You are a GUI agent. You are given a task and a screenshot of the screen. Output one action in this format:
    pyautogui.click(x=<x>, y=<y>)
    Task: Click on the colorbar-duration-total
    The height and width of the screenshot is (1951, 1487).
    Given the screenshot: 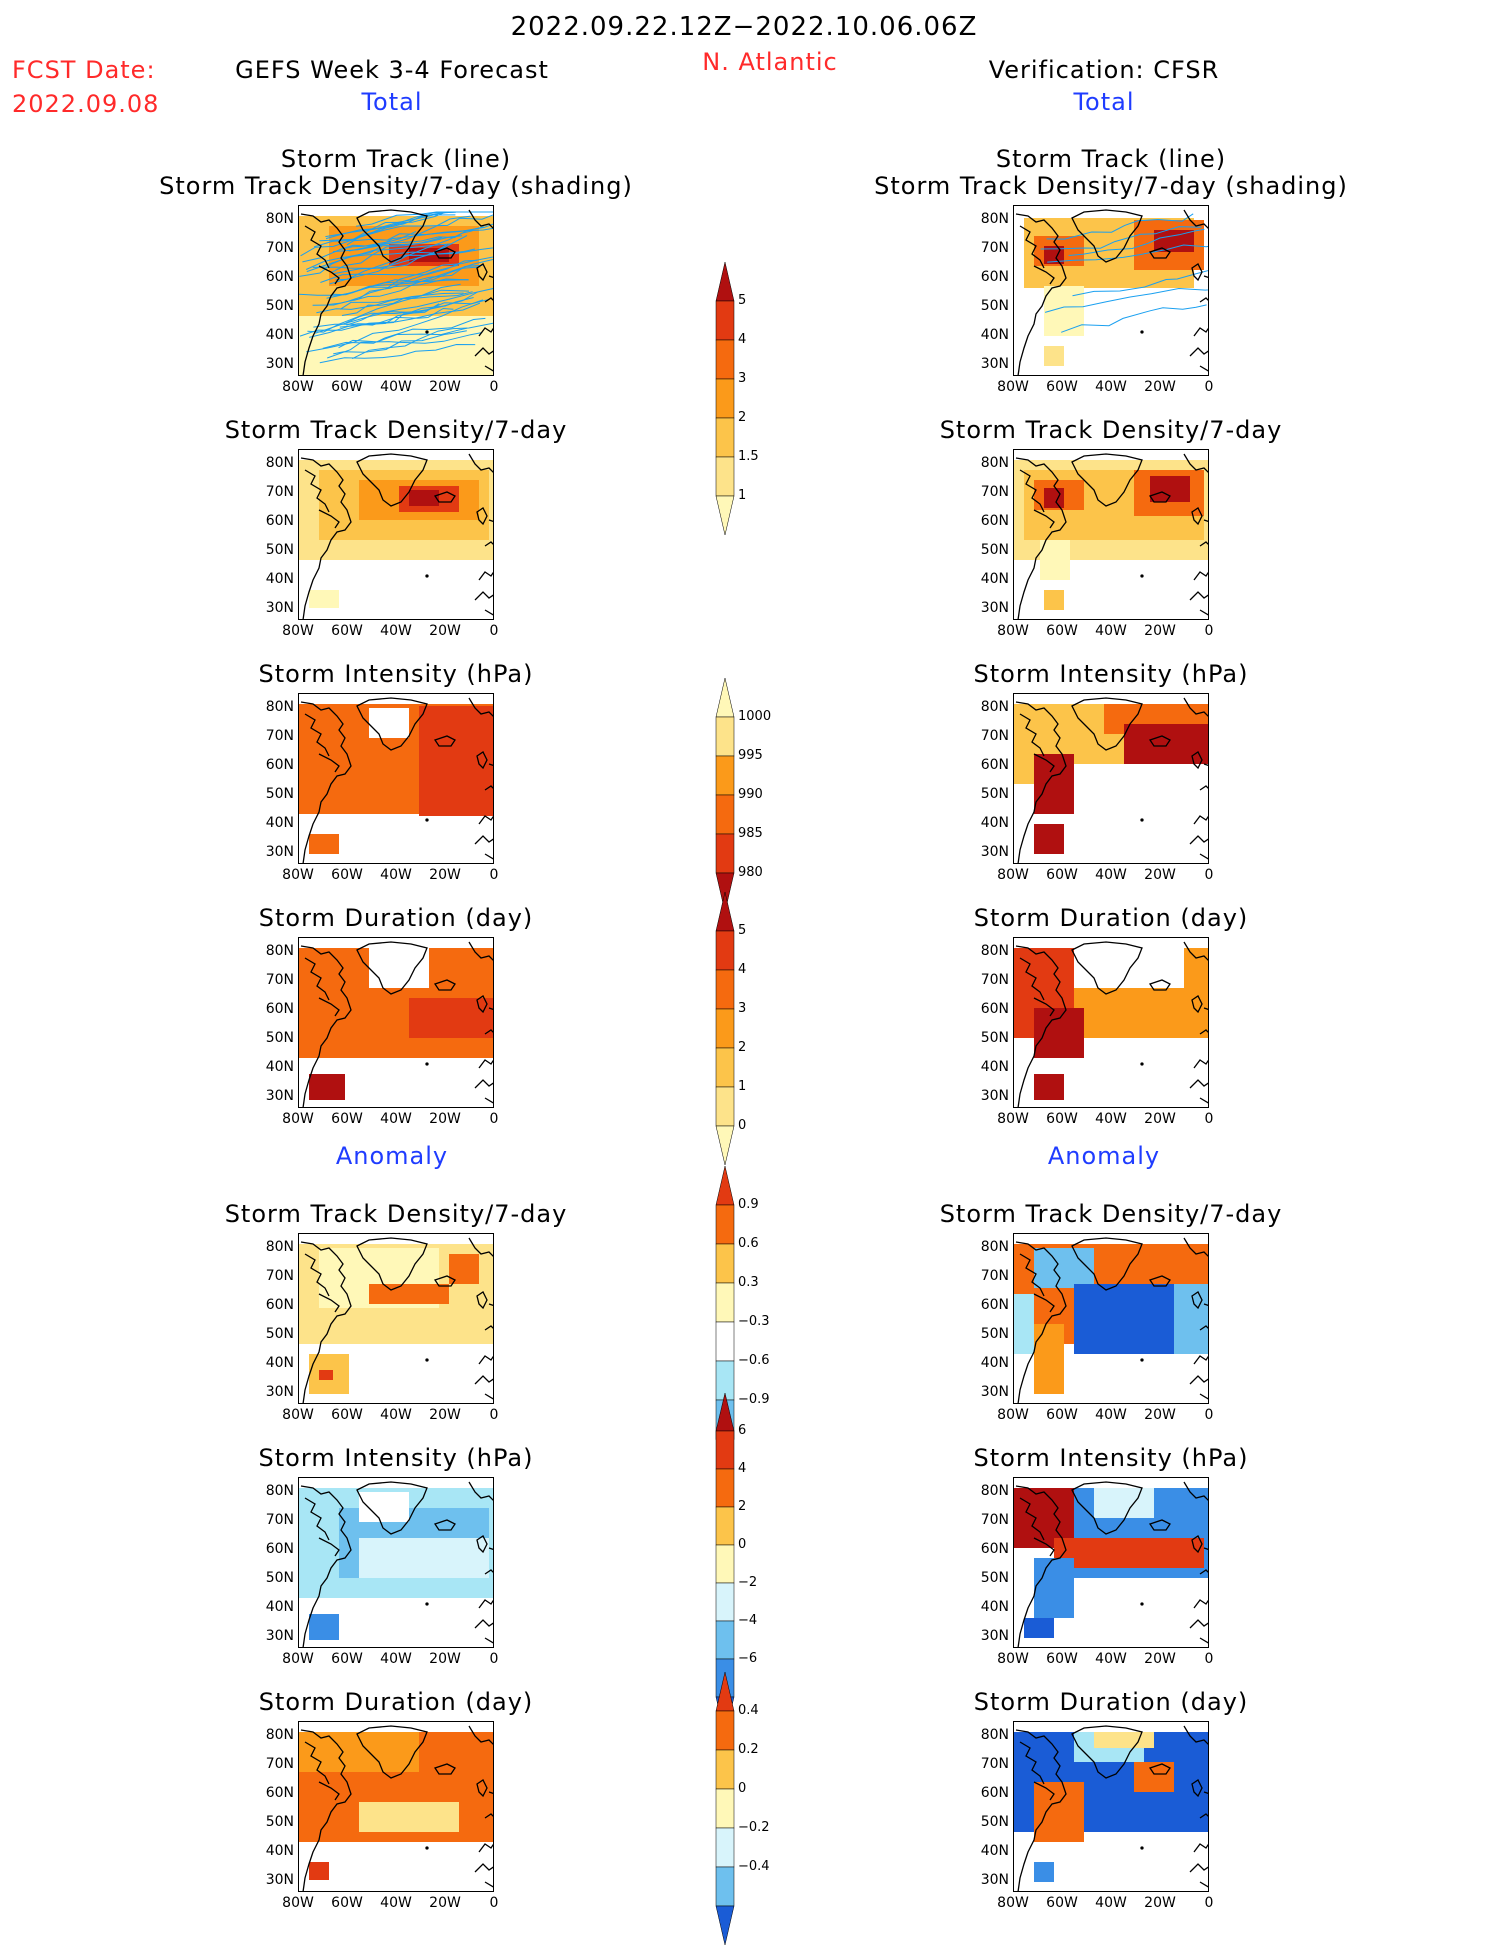 What is the action you would take?
    pyautogui.click(x=725, y=1029)
    